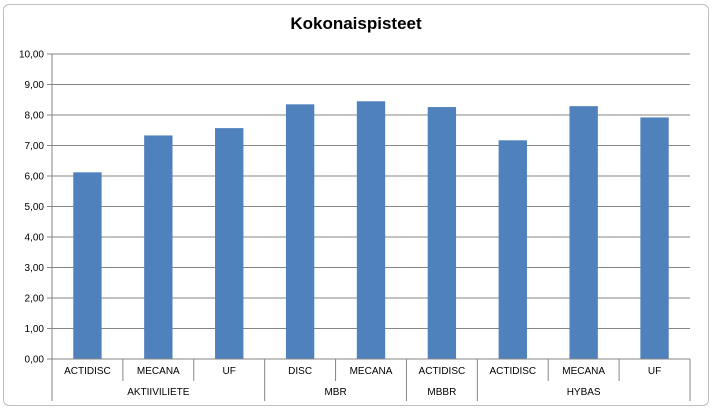 The height and width of the screenshot is (413, 718). What do you see at coordinates (584, 392) in the screenshot?
I see `group-label: HYBAS` at bounding box center [584, 392].